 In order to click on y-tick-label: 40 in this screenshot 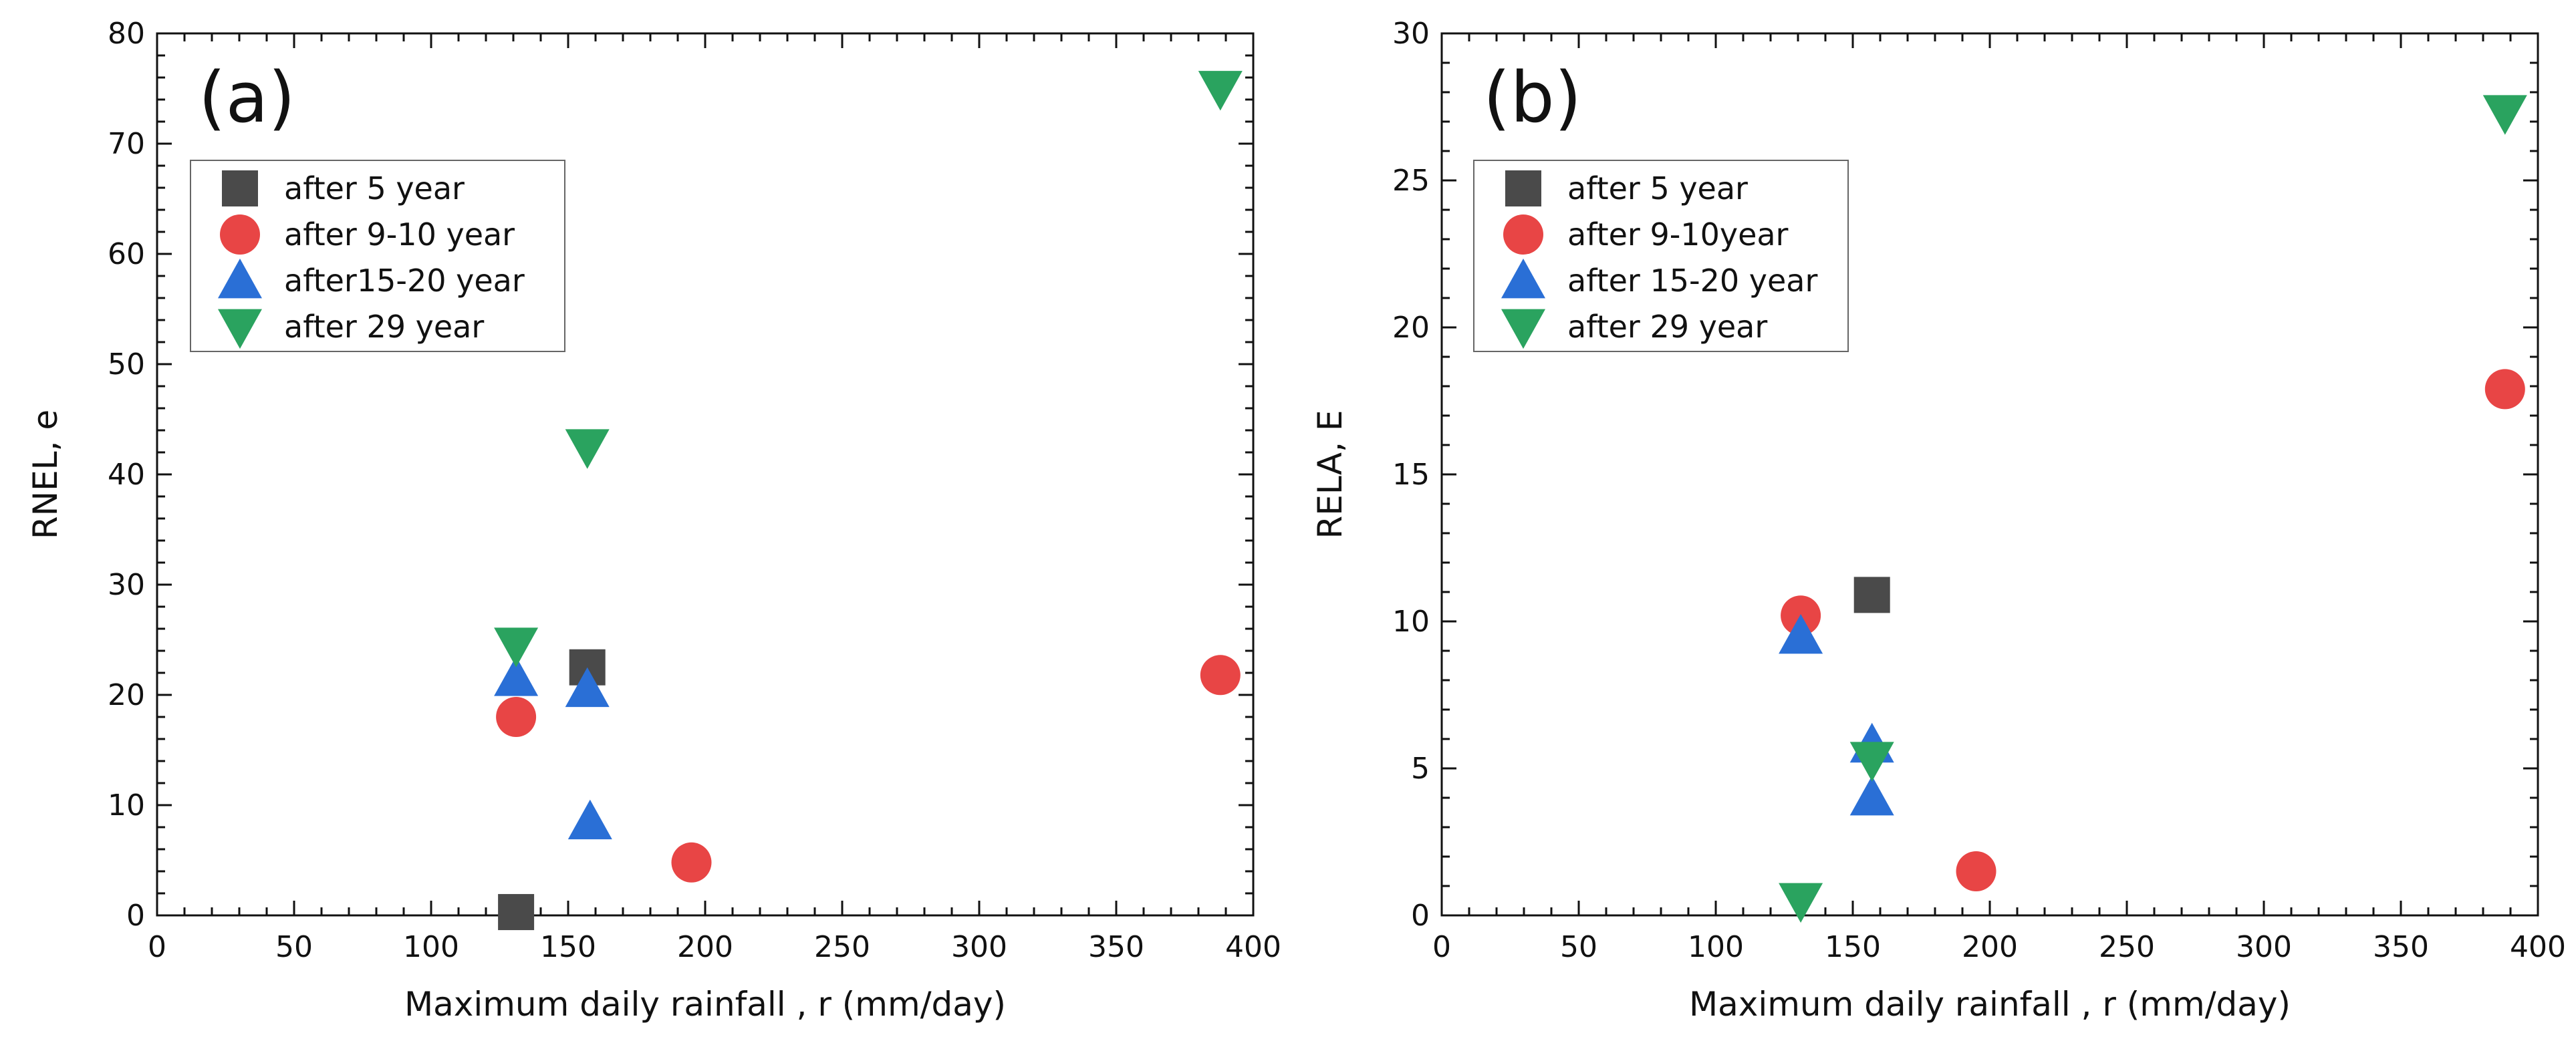, I will do `click(127, 475)`.